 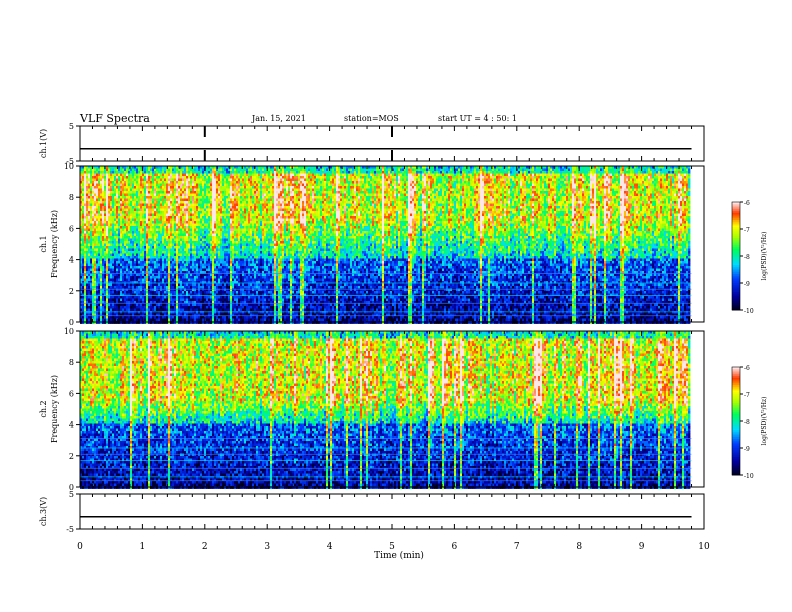 What do you see at coordinates (43, 143) in the screenshot?
I see `ch1-voltage-ylabel: ch.1(V)` at bounding box center [43, 143].